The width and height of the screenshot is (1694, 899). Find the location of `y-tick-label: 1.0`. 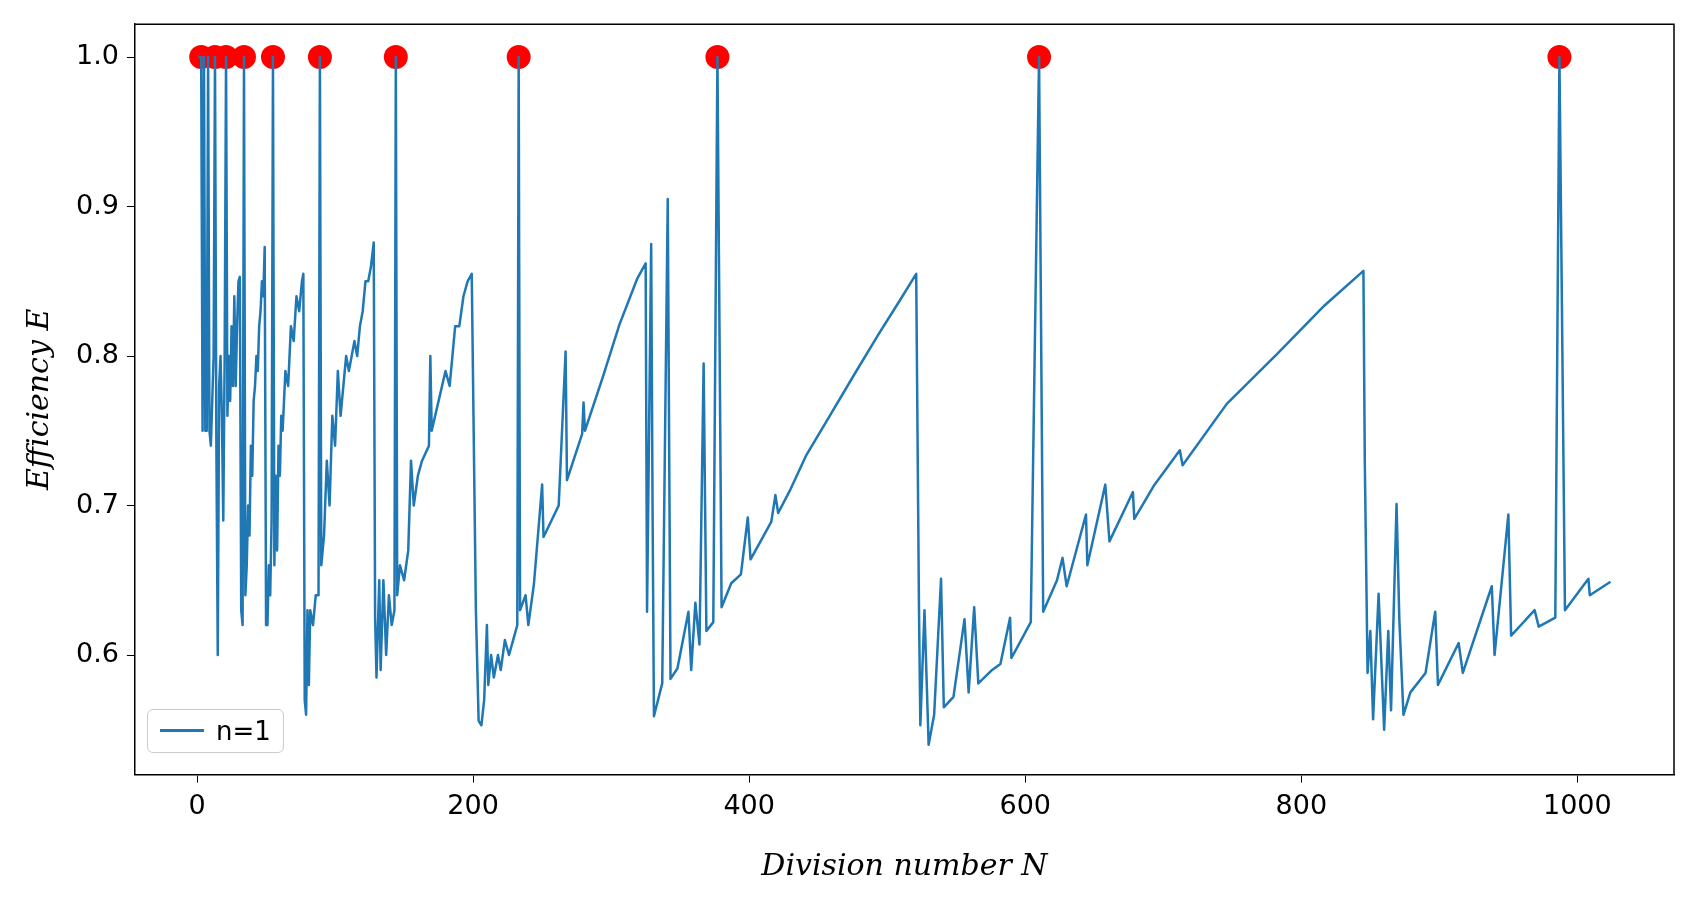

y-tick-label: 1.0 is located at coordinates (97, 55).